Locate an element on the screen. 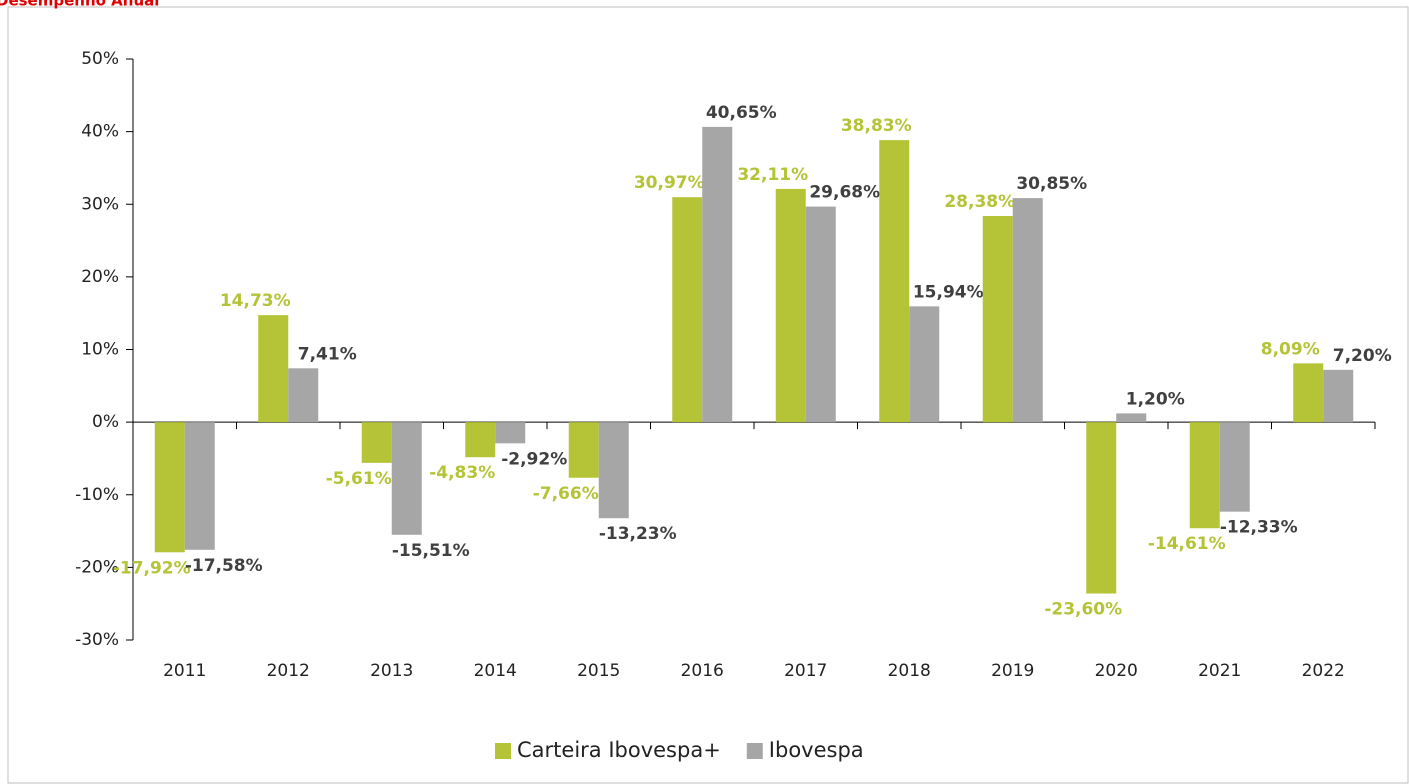 The width and height of the screenshot is (1409, 784). x-tick-label: 2020 is located at coordinates (1116, 671).